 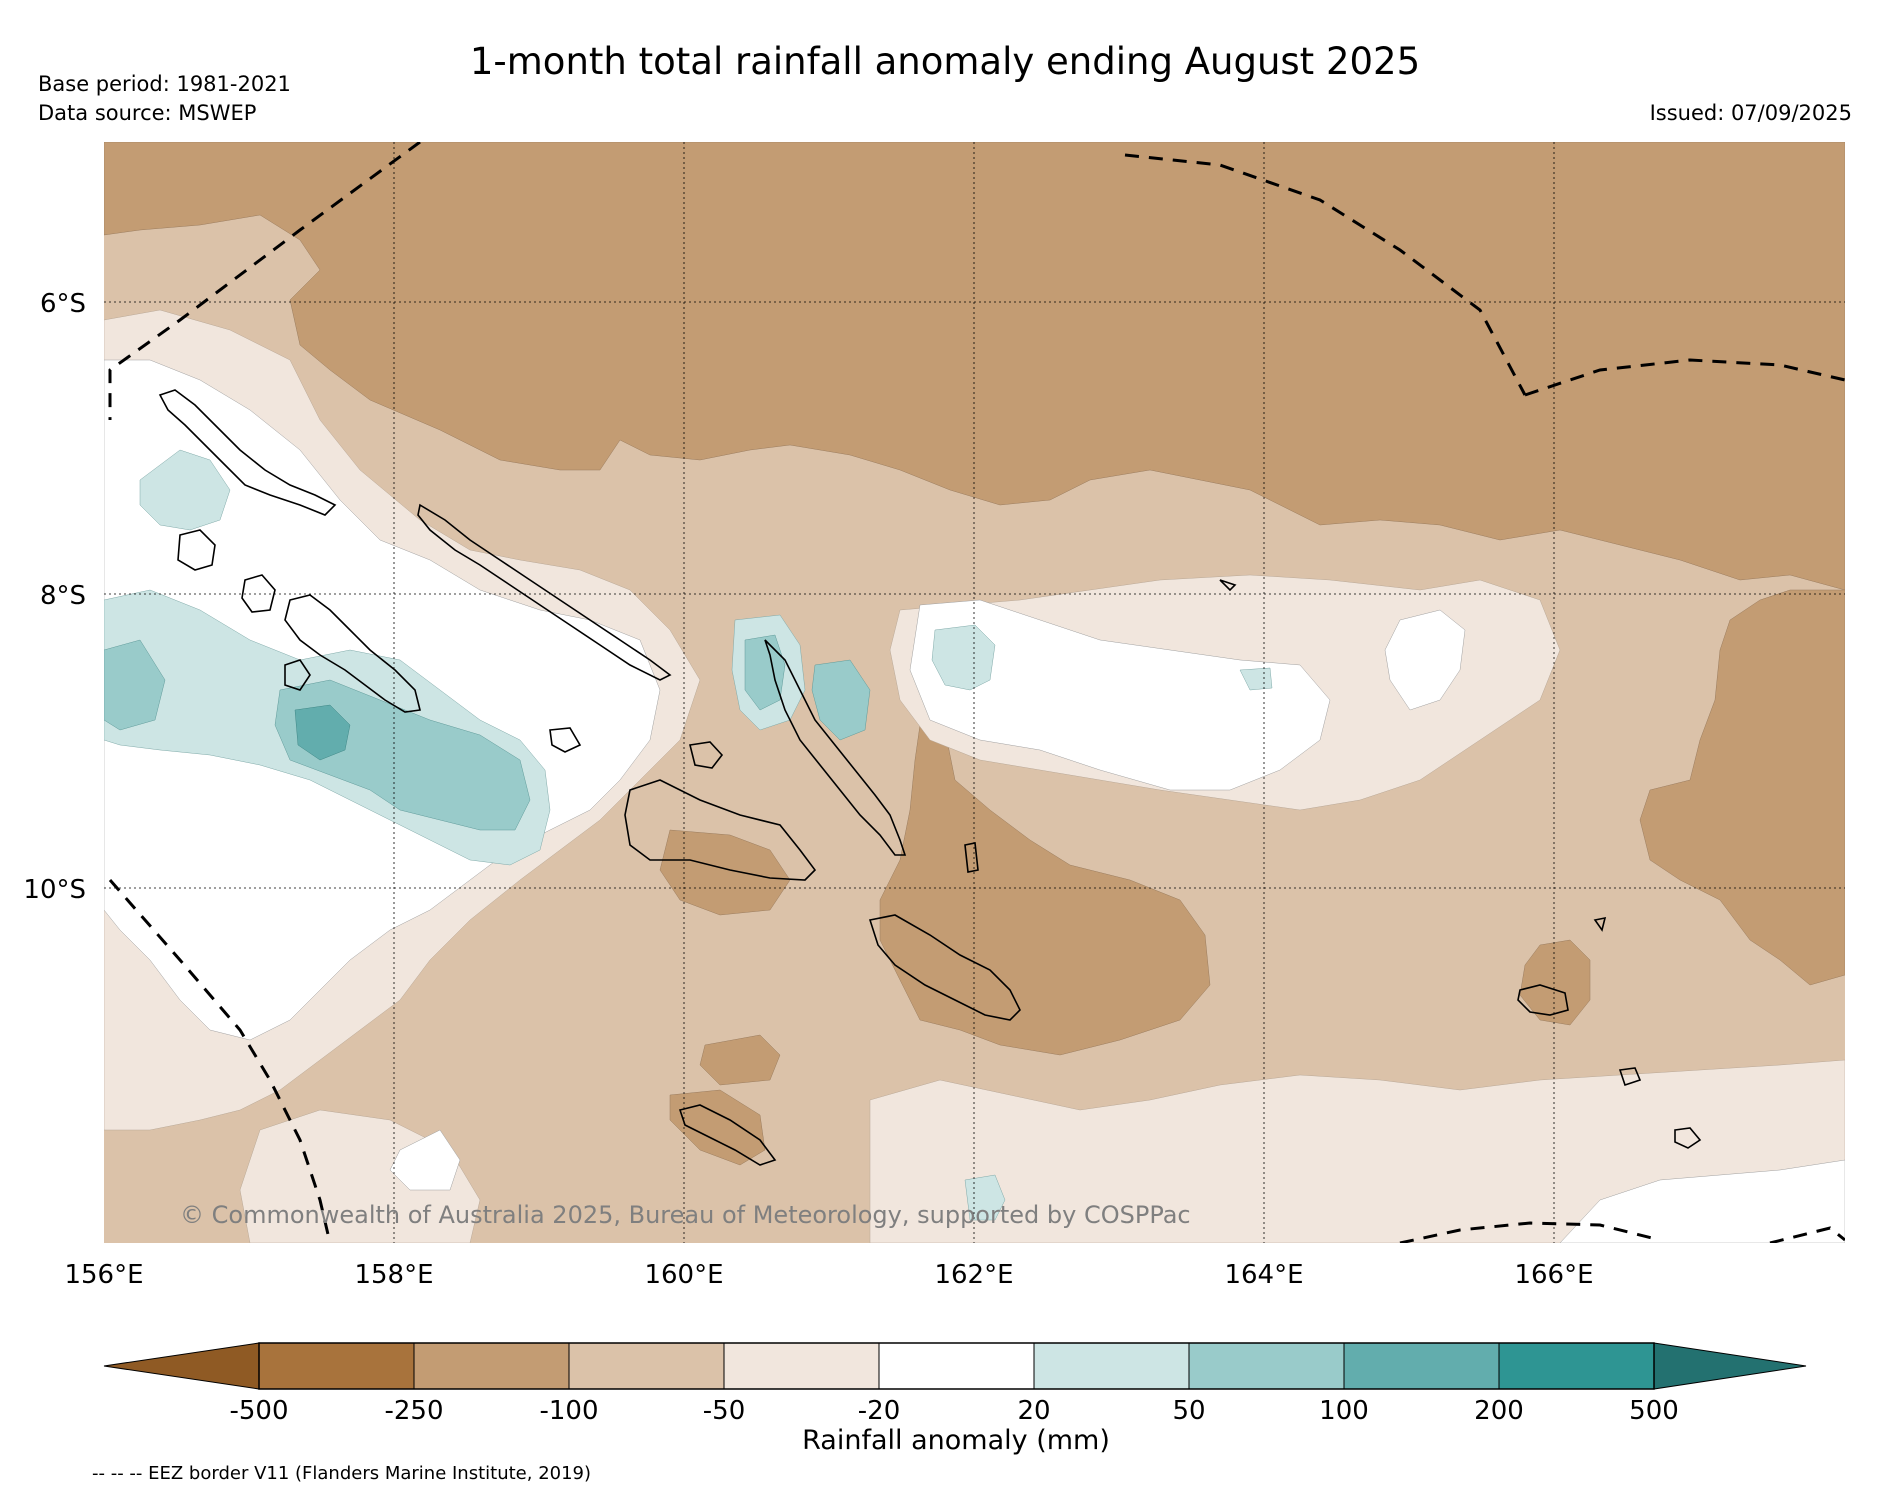 I want to click on lat-label-8s: 8°S, so click(x=63, y=596).